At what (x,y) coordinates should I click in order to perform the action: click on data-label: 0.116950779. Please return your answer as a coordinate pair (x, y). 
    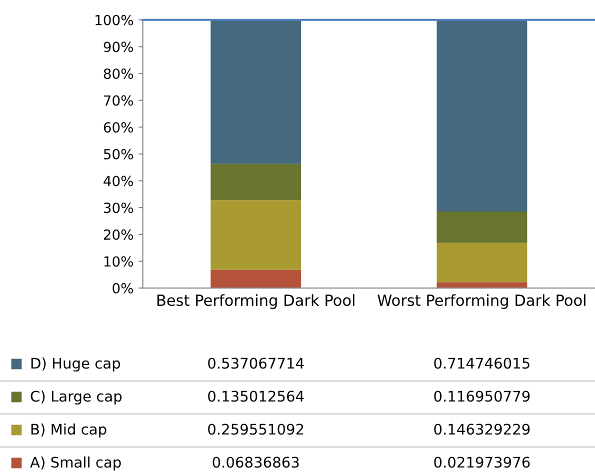
    Looking at the image, I should click on (482, 396).